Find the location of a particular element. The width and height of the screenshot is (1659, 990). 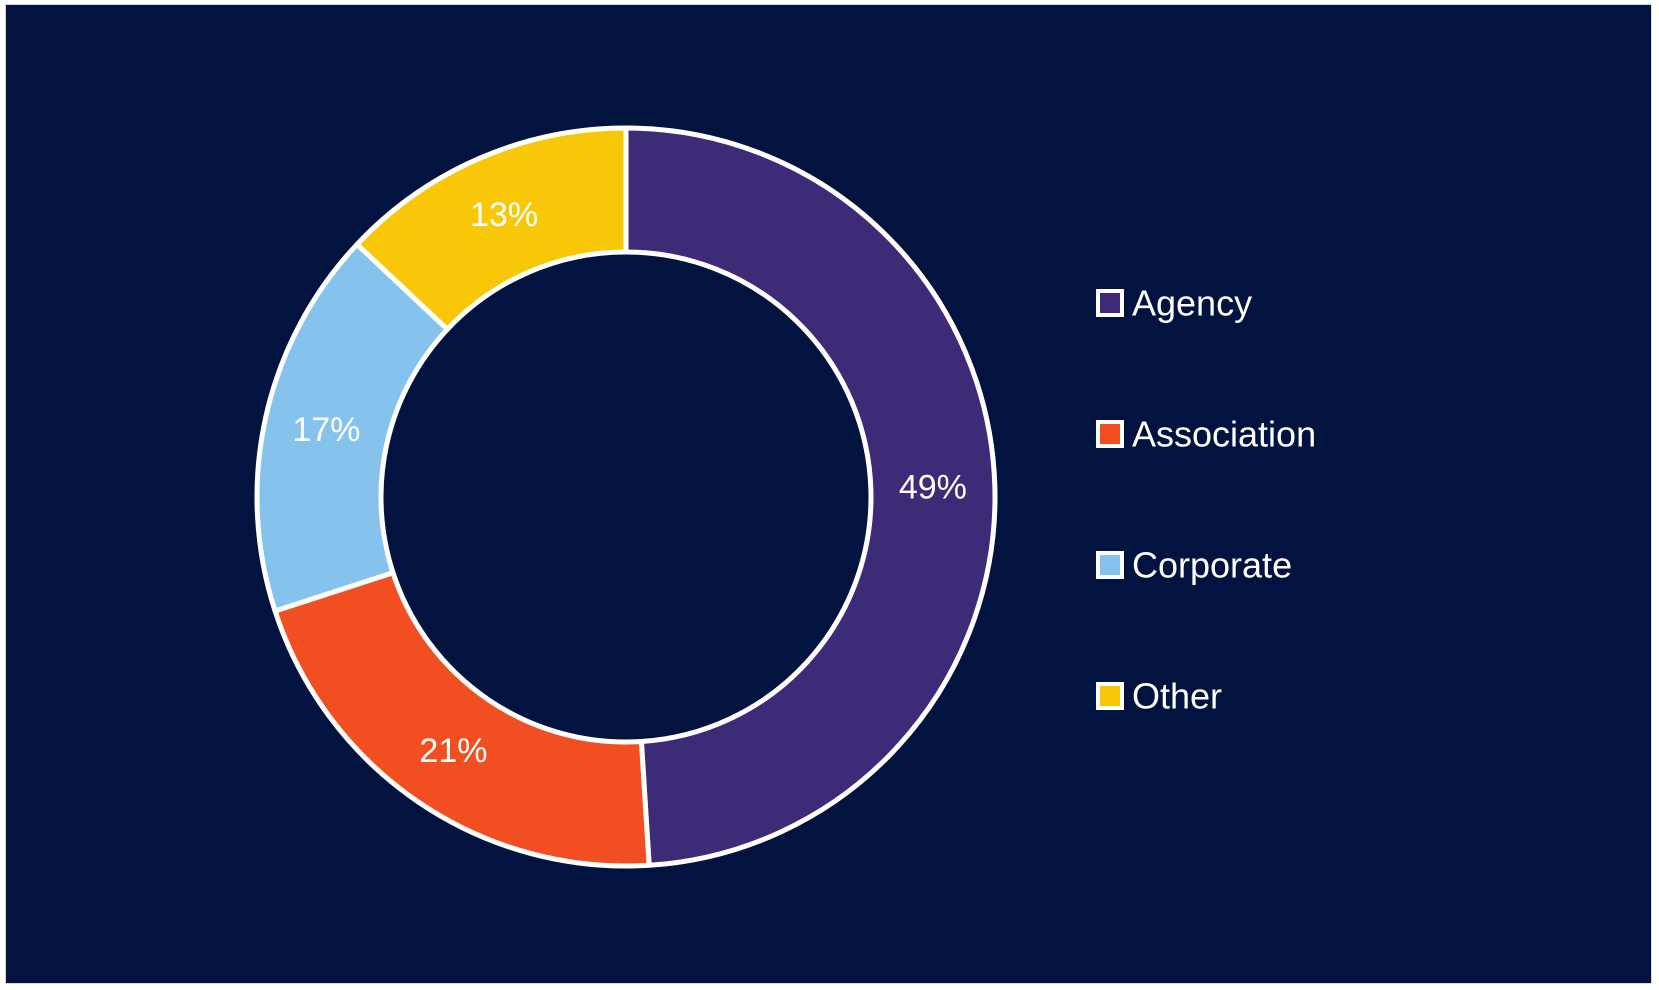

legend-item-association: Association is located at coordinates (1206, 434).